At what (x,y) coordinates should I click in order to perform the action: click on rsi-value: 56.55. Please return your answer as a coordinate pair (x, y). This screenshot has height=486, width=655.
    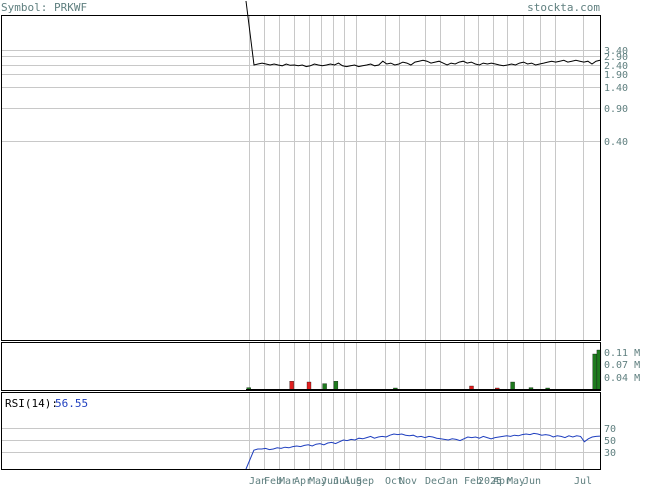
    Looking at the image, I should click on (71, 403).